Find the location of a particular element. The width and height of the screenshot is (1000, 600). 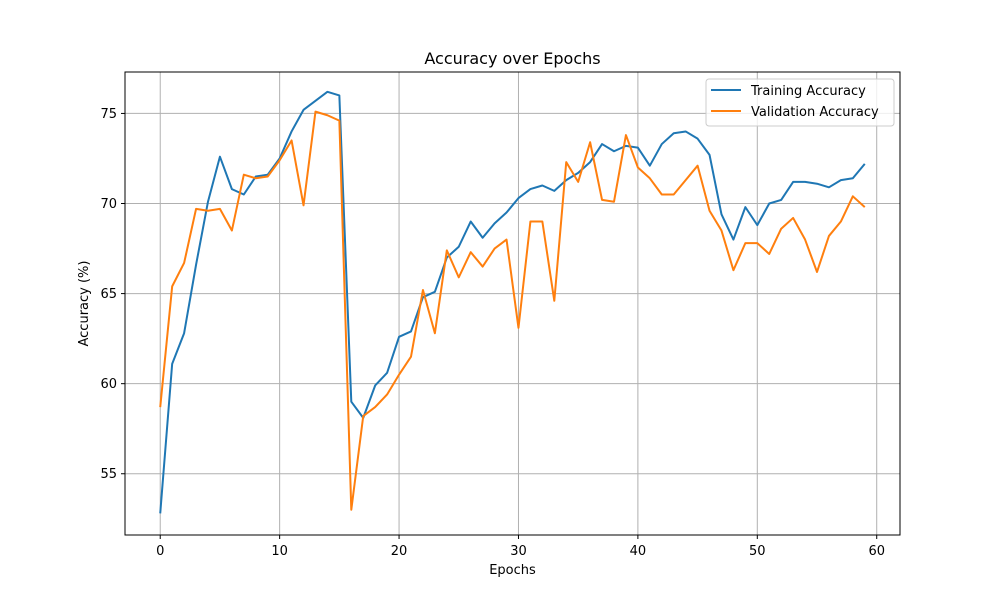

y-tick-label: 65 is located at coordinates (108, 294).